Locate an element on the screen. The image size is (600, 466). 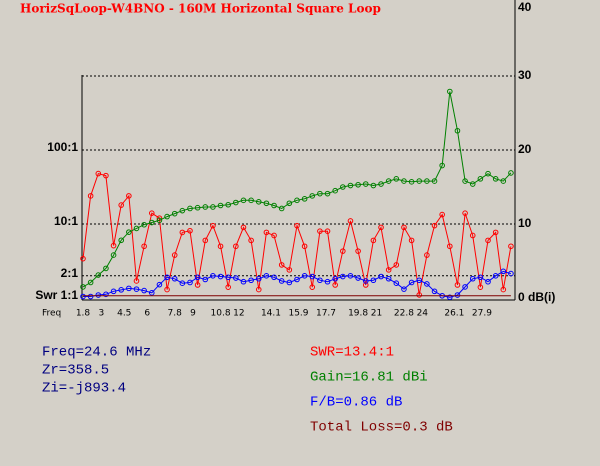
x-tick-label: 22.8 is located at coordinates (404, 314).